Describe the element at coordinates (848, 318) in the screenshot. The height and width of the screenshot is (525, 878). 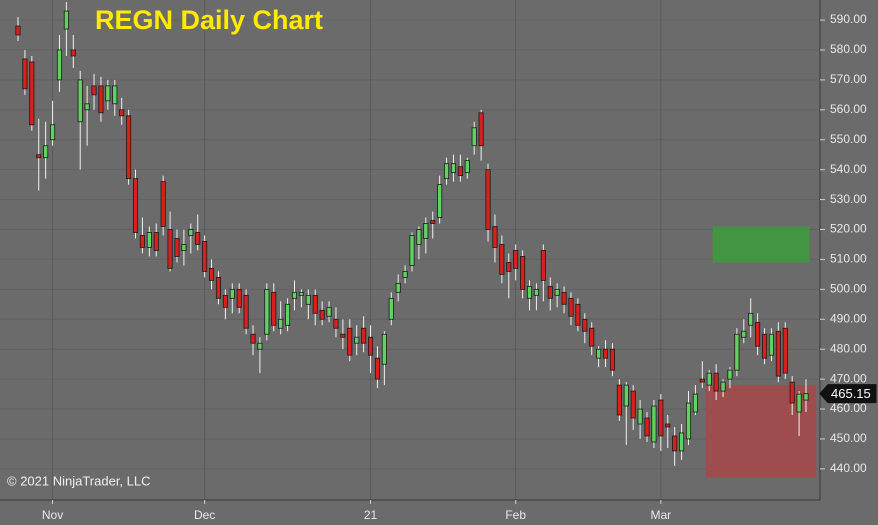
I see `y-tick-label: 490.00` at that location.